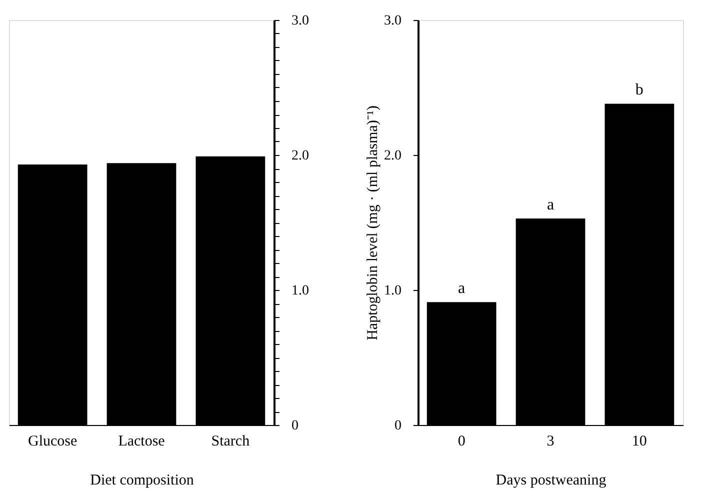 The height and width of the screenshot is (497, 712). I want to click on x-axis-title: Days postweaning, so click(551, 480).